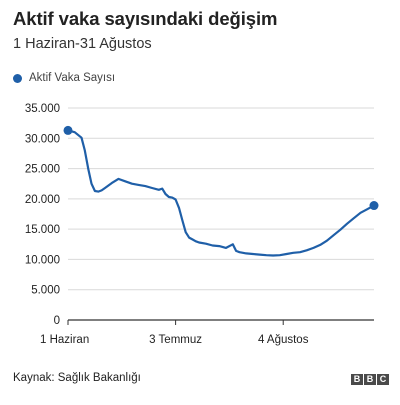  Describe the element at coordinates (175, 340) in the screenshot. I see `x-tick-label: 3 Temmuz` at that location.